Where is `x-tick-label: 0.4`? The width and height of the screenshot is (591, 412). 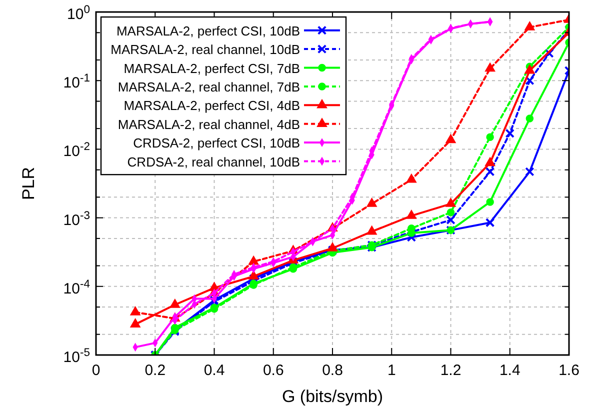 x-tick-label: 0.4 is located at coordinates (214, 370).